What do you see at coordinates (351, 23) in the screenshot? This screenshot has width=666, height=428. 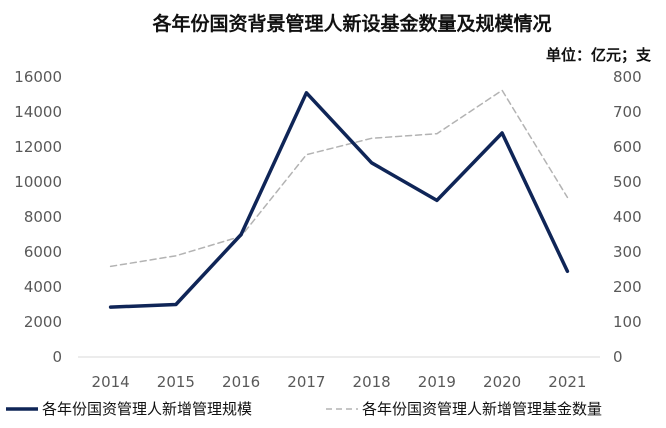 I see `chart-title: 各年份国资背景管理人新设基金数量及规模情况` at bounding box center [351, 23].